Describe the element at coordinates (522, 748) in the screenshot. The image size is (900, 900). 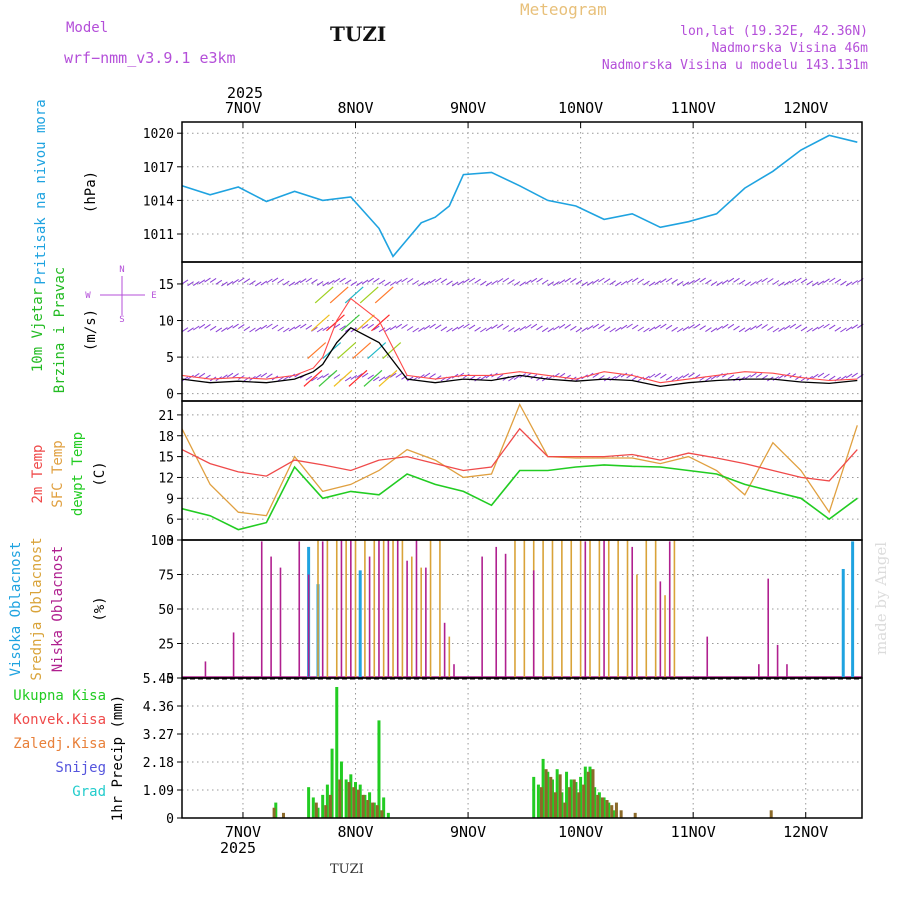
I see `panel-frame` at that location.